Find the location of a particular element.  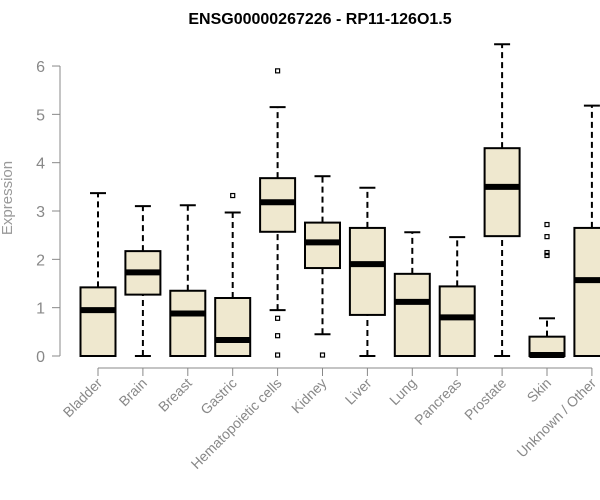

y-tick-label: 2 is located at coordinates (40, 260).